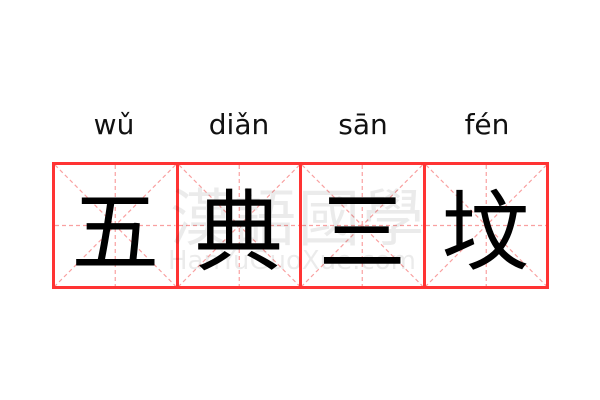 Image resolution: width=600 pixels, height=400 pixels. What do you see at coordinates (115, 232) in the screenshot?
I see `hanzi-1: 五` at bounding box center [115, 232].